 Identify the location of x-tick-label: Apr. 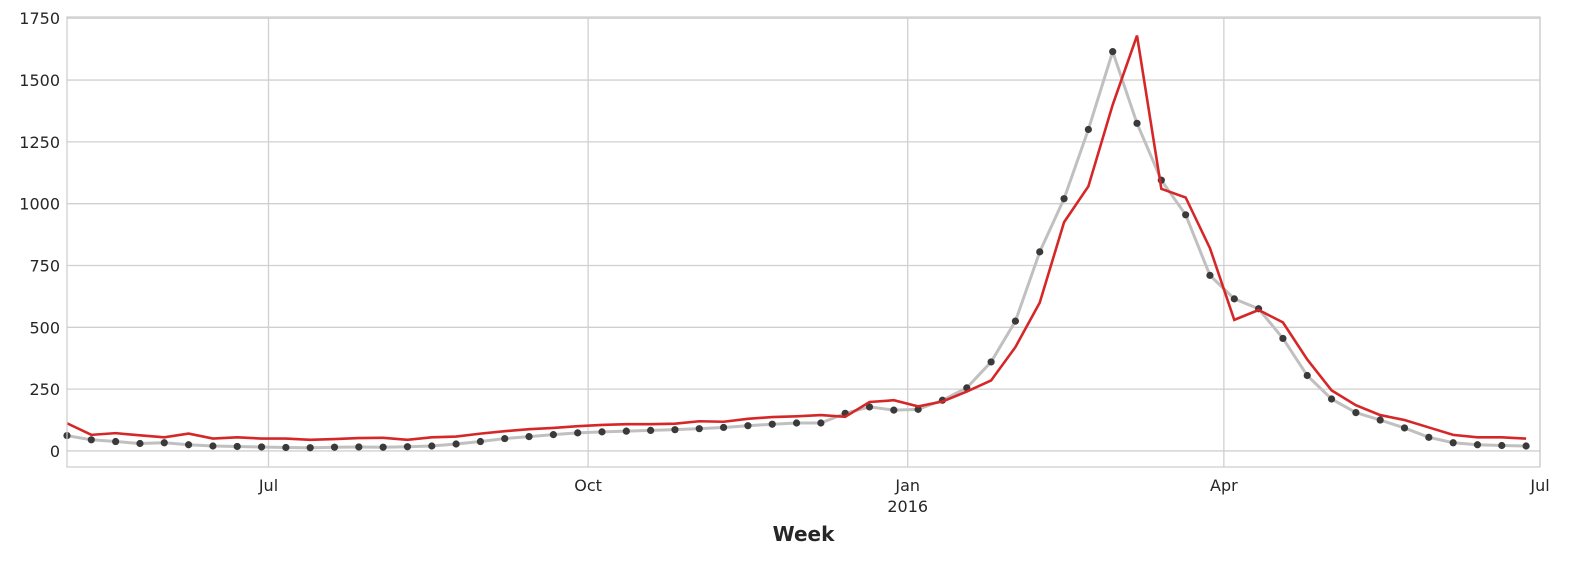
(1224, 485).